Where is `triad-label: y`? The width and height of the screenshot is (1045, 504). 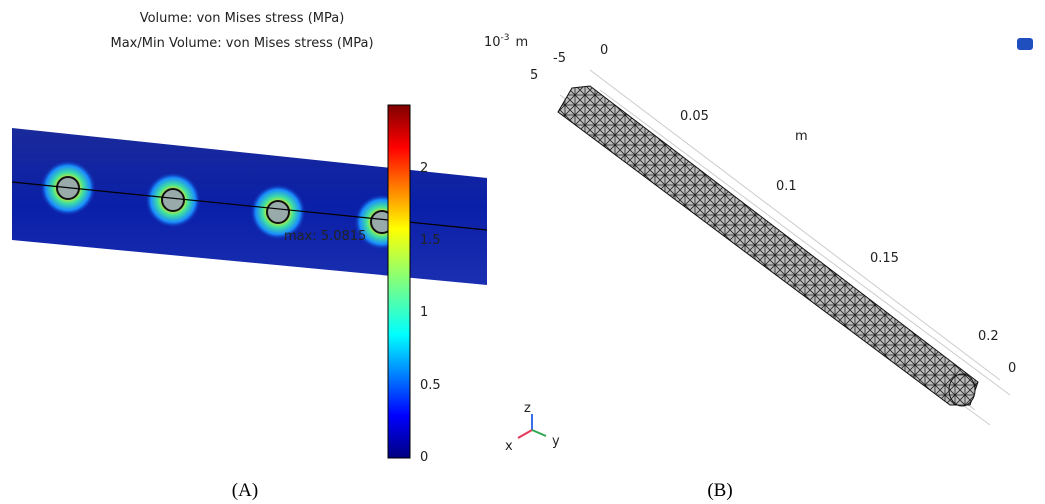 triad-label: y is located at coordinates (556, 441).